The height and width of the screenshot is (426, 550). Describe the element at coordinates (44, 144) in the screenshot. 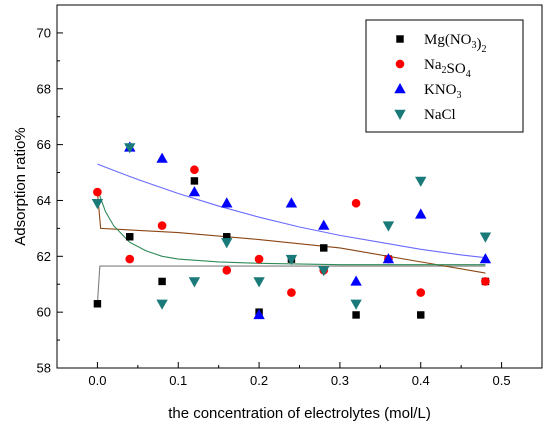

I see `y-tick-label: 66` at that location.